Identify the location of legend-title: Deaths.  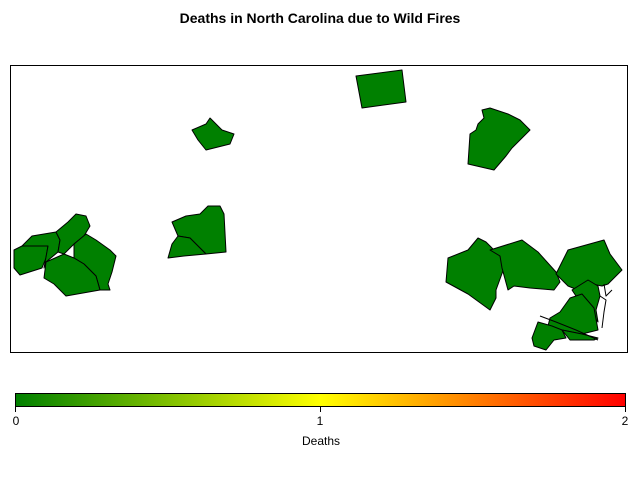
(321, 441).